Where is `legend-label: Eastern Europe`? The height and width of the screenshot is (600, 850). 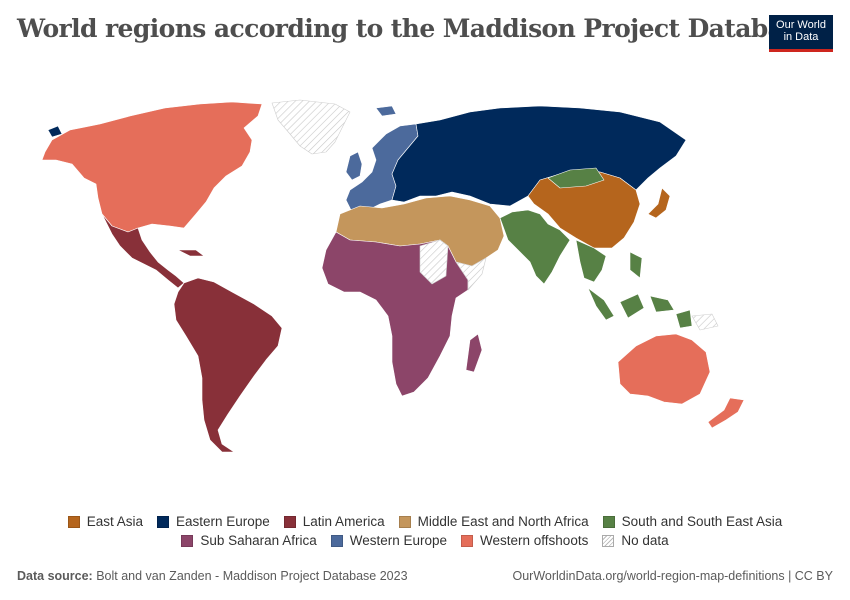
legend-label: Eastern Europe is located at coordinates (222, 521).